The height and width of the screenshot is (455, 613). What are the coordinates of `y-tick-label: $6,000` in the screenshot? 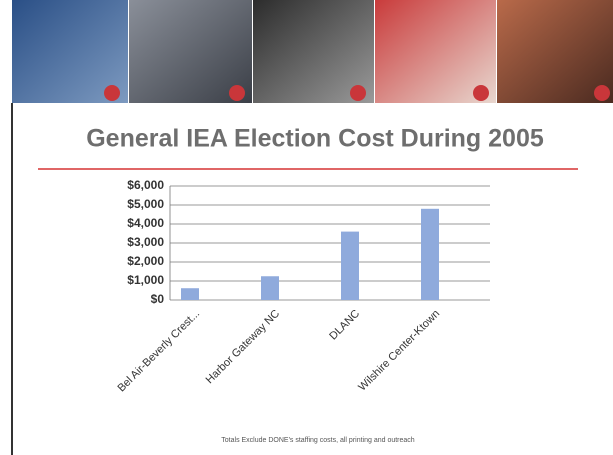 It's located at (145, 185).